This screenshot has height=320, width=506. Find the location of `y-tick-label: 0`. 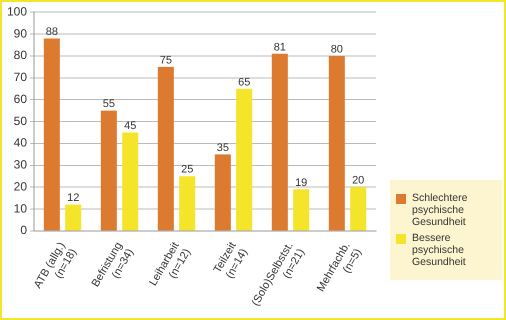

y-tick-label: 0 is located at coordinates (24, 230).